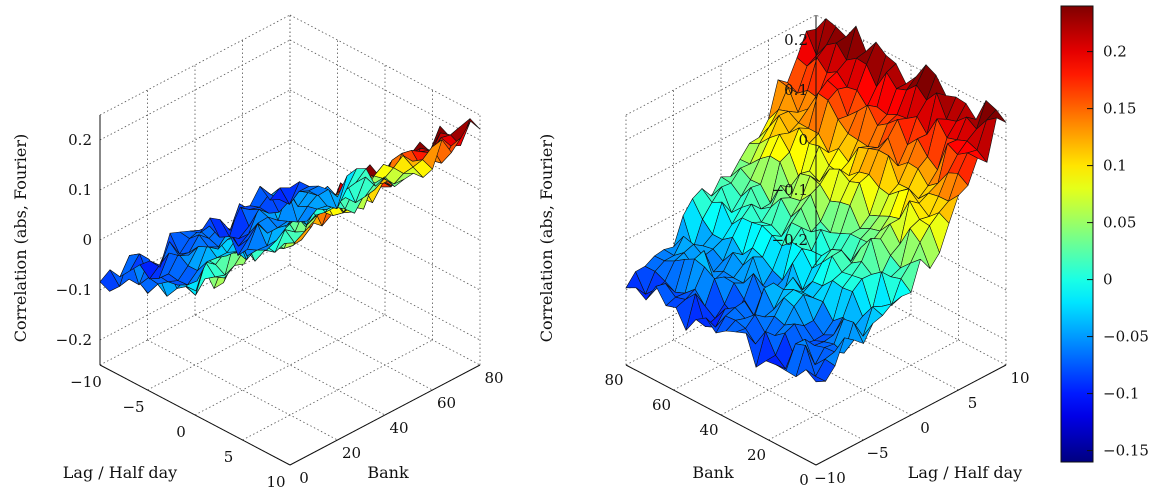 This screenshot has width=1164, height=490. I want to click on right-bank-axis-label: Bank, so click(713, 472).